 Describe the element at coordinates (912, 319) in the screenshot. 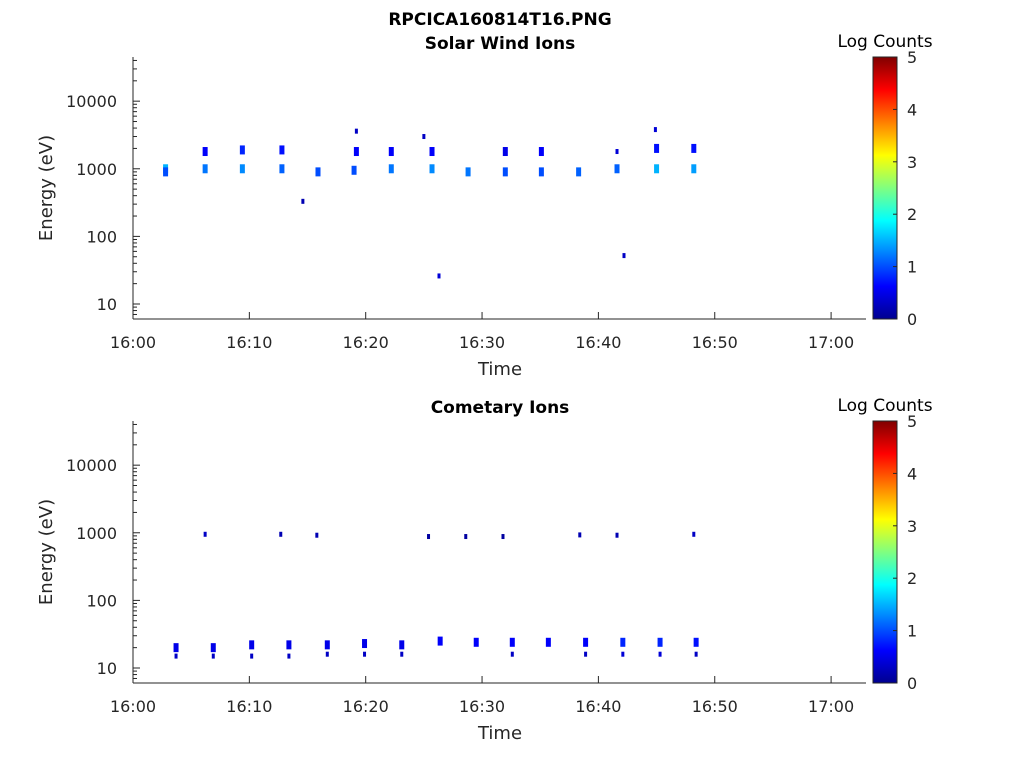

I see `colorbar-tick-label: 0` at that location.